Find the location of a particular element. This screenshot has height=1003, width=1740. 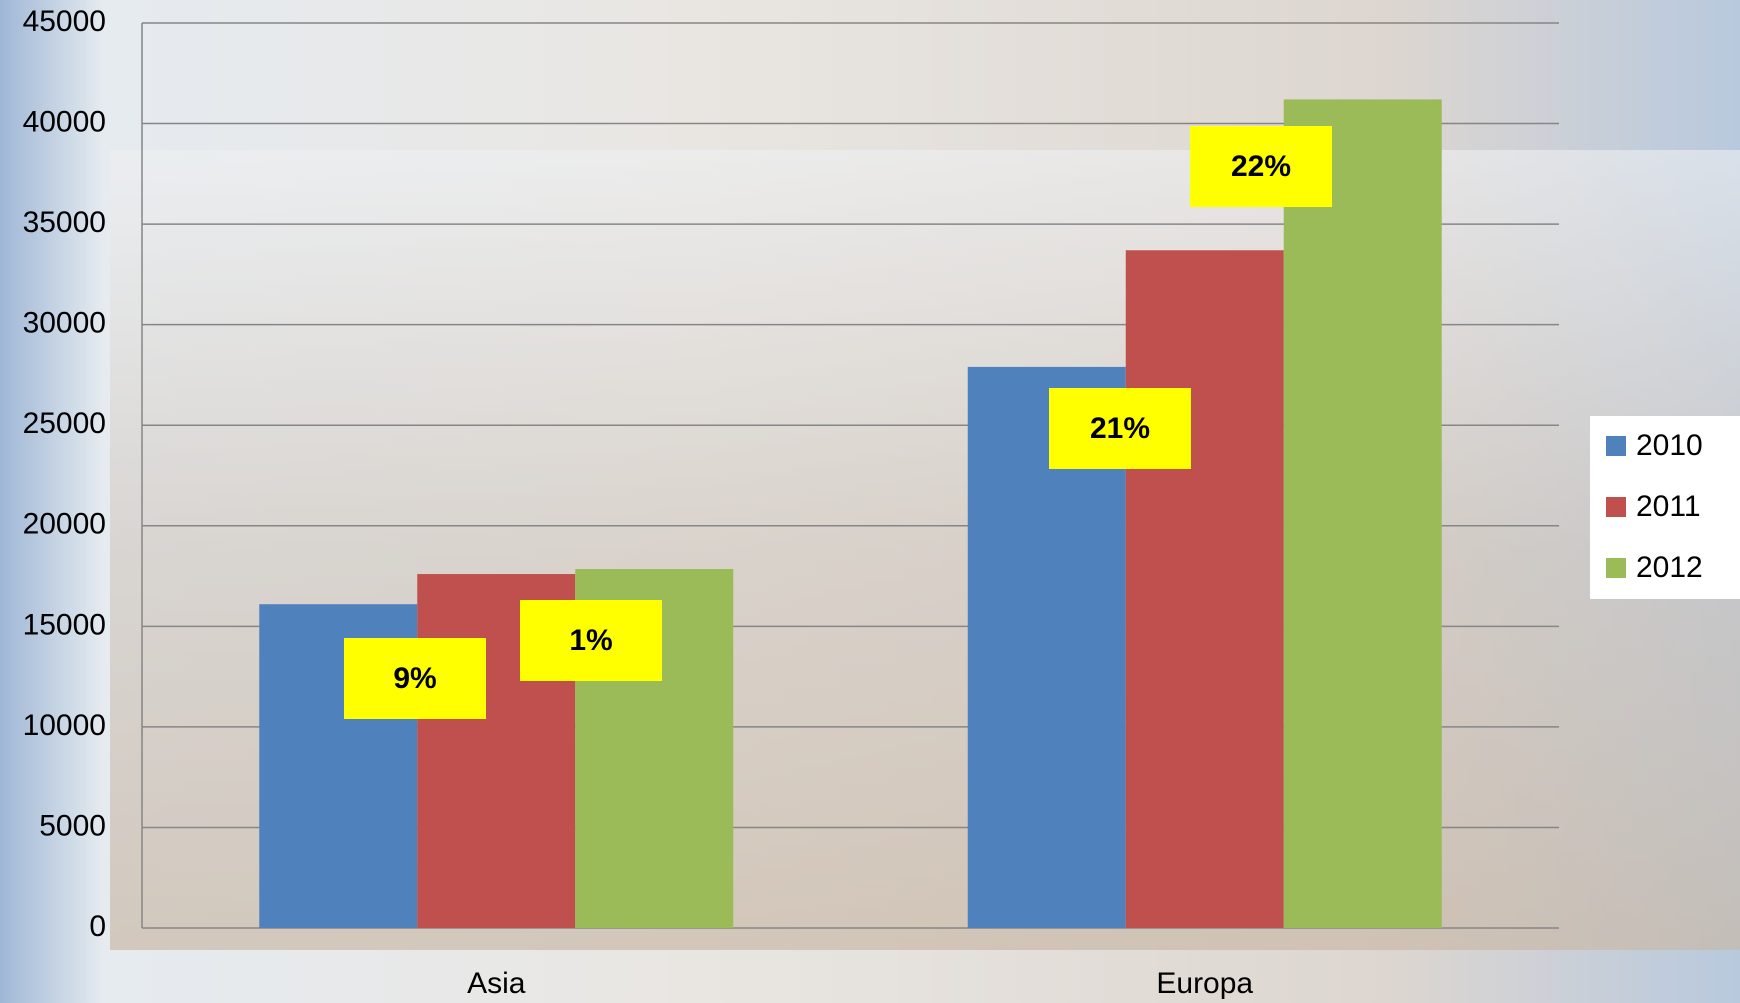

x-tick-label: Europa is located at coordinates (1204, 983).